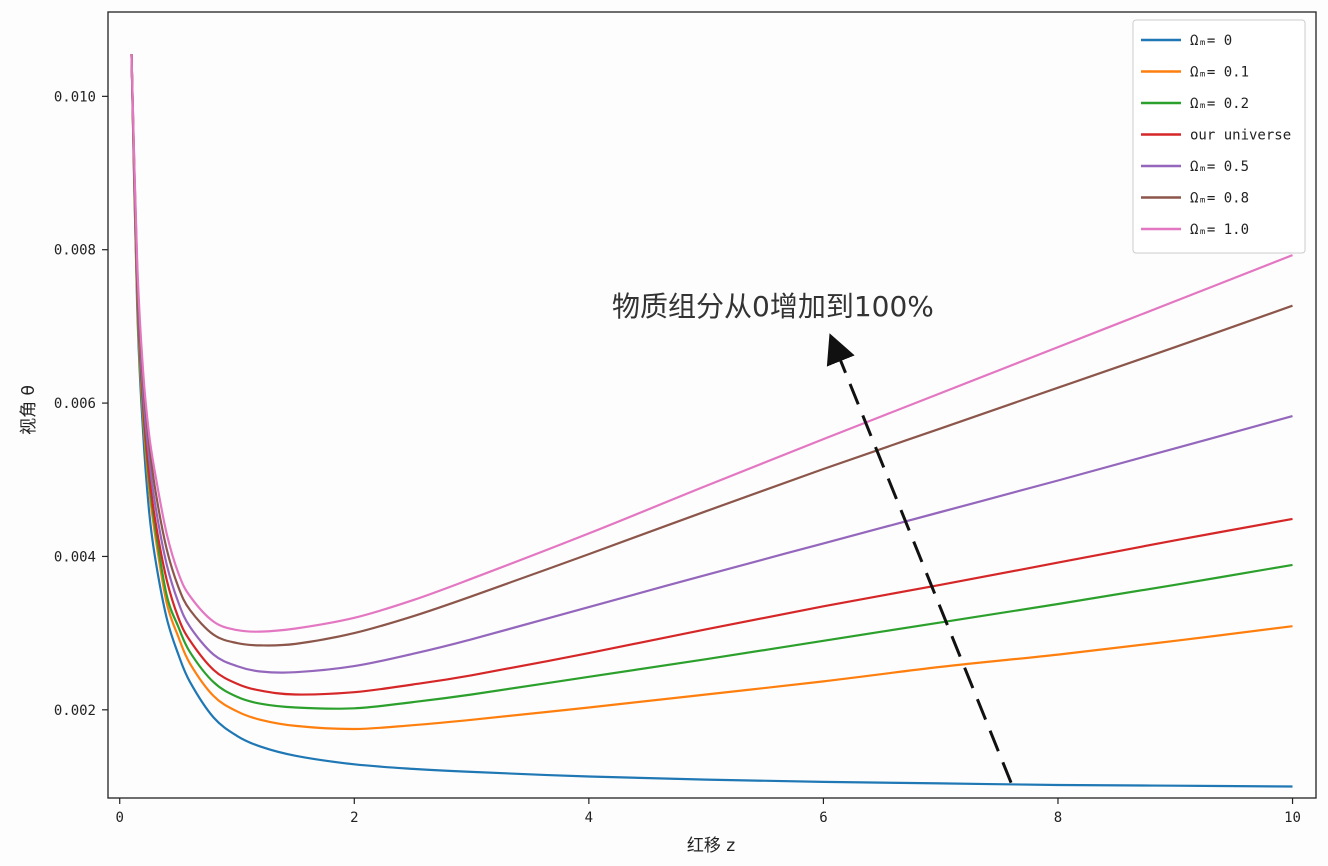  What do you see at coordinates (708, 812) in the screenshot?
I see `x-axis-ticks: 0 2 4 6 8 10` at bounding box center [708, 812].